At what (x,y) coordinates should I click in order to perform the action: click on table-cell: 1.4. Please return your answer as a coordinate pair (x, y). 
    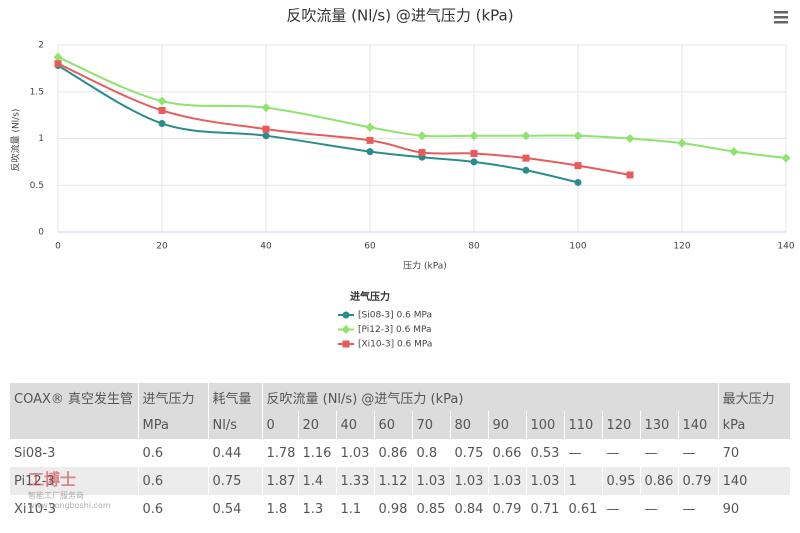
    Looking at the image, I should click on (317, 481).